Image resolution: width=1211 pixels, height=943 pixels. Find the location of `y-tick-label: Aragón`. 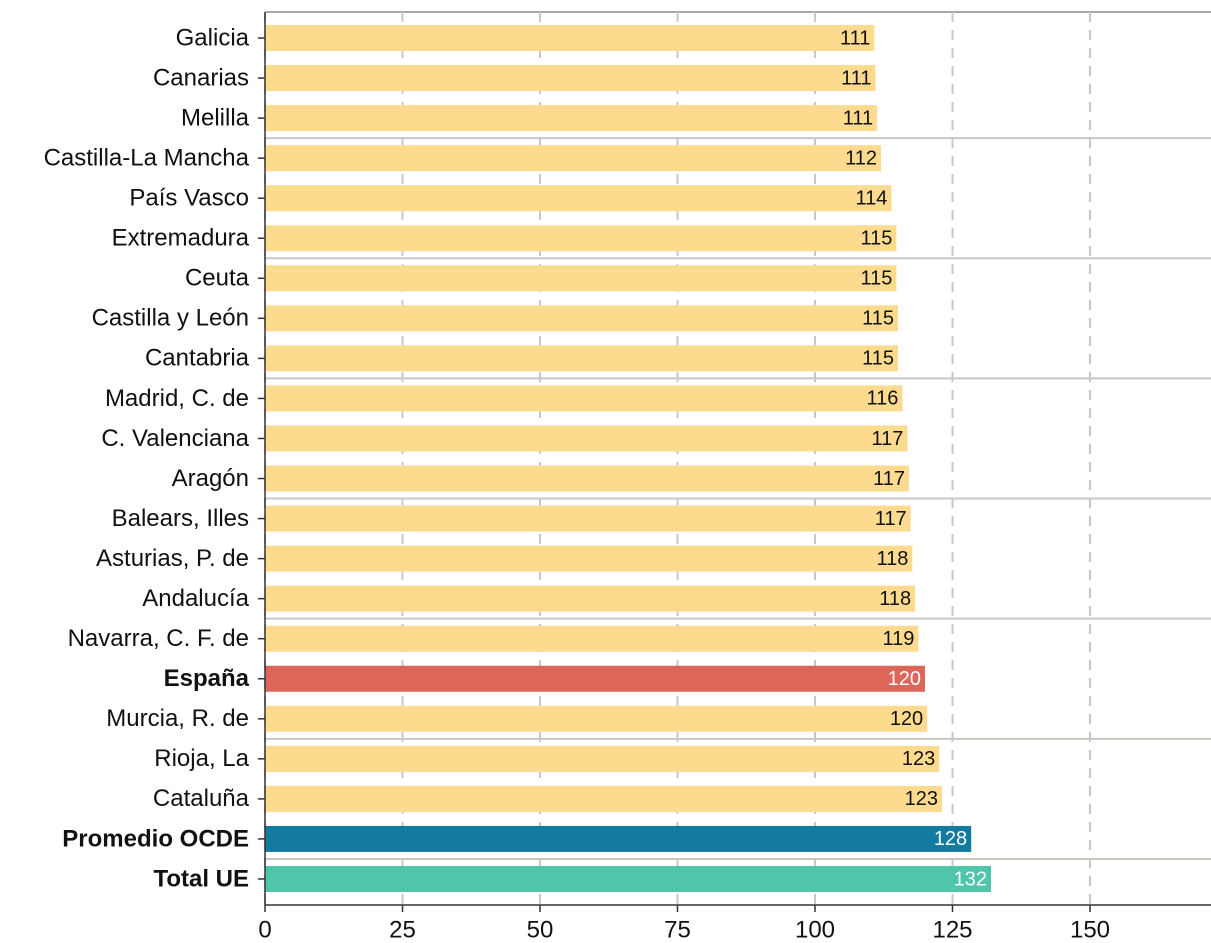

y-tick-label: Aragón is located at coordinates (210, 478).